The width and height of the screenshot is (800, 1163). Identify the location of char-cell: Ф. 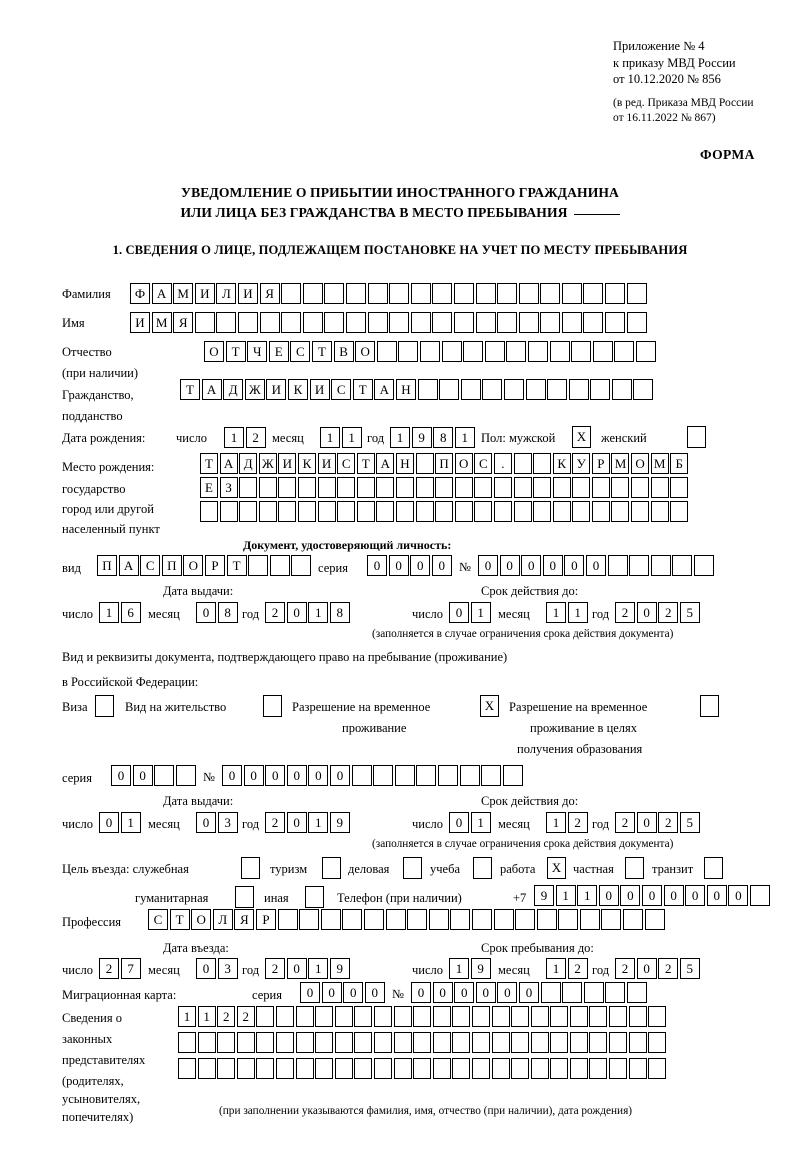
(140, 293).